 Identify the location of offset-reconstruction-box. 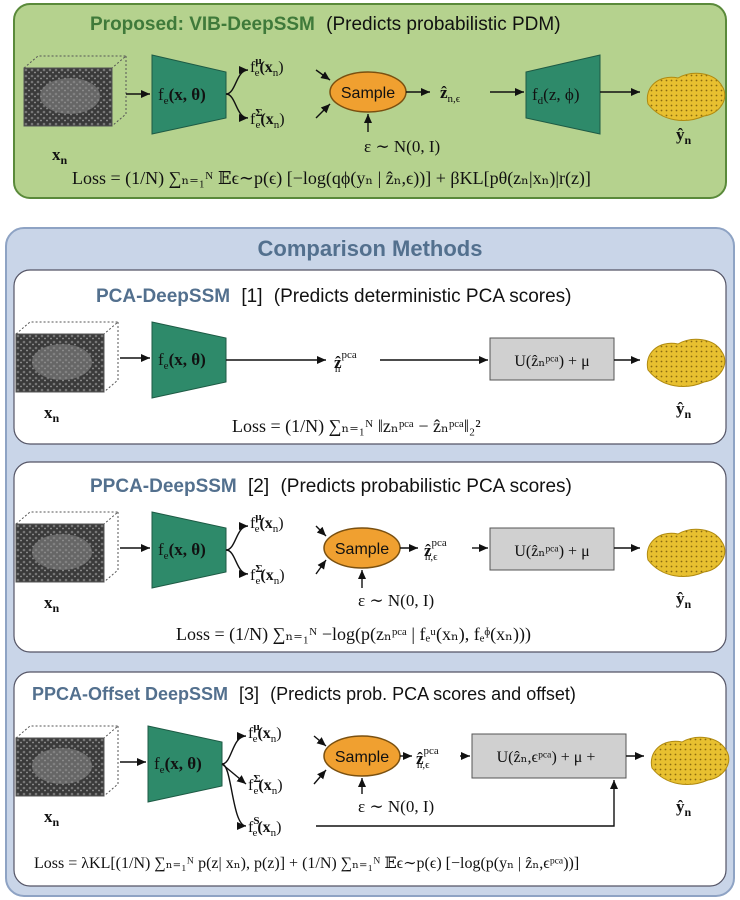
(549, 756).